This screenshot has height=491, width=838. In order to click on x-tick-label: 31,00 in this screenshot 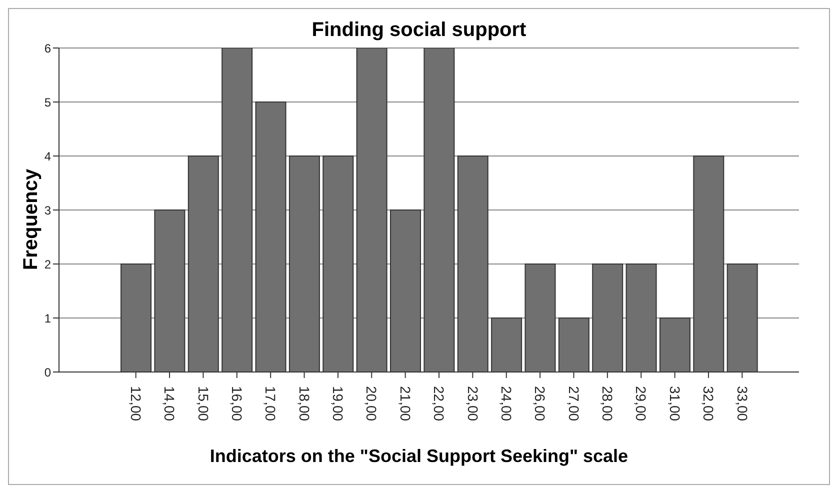, I will do `click(674, 404)`.